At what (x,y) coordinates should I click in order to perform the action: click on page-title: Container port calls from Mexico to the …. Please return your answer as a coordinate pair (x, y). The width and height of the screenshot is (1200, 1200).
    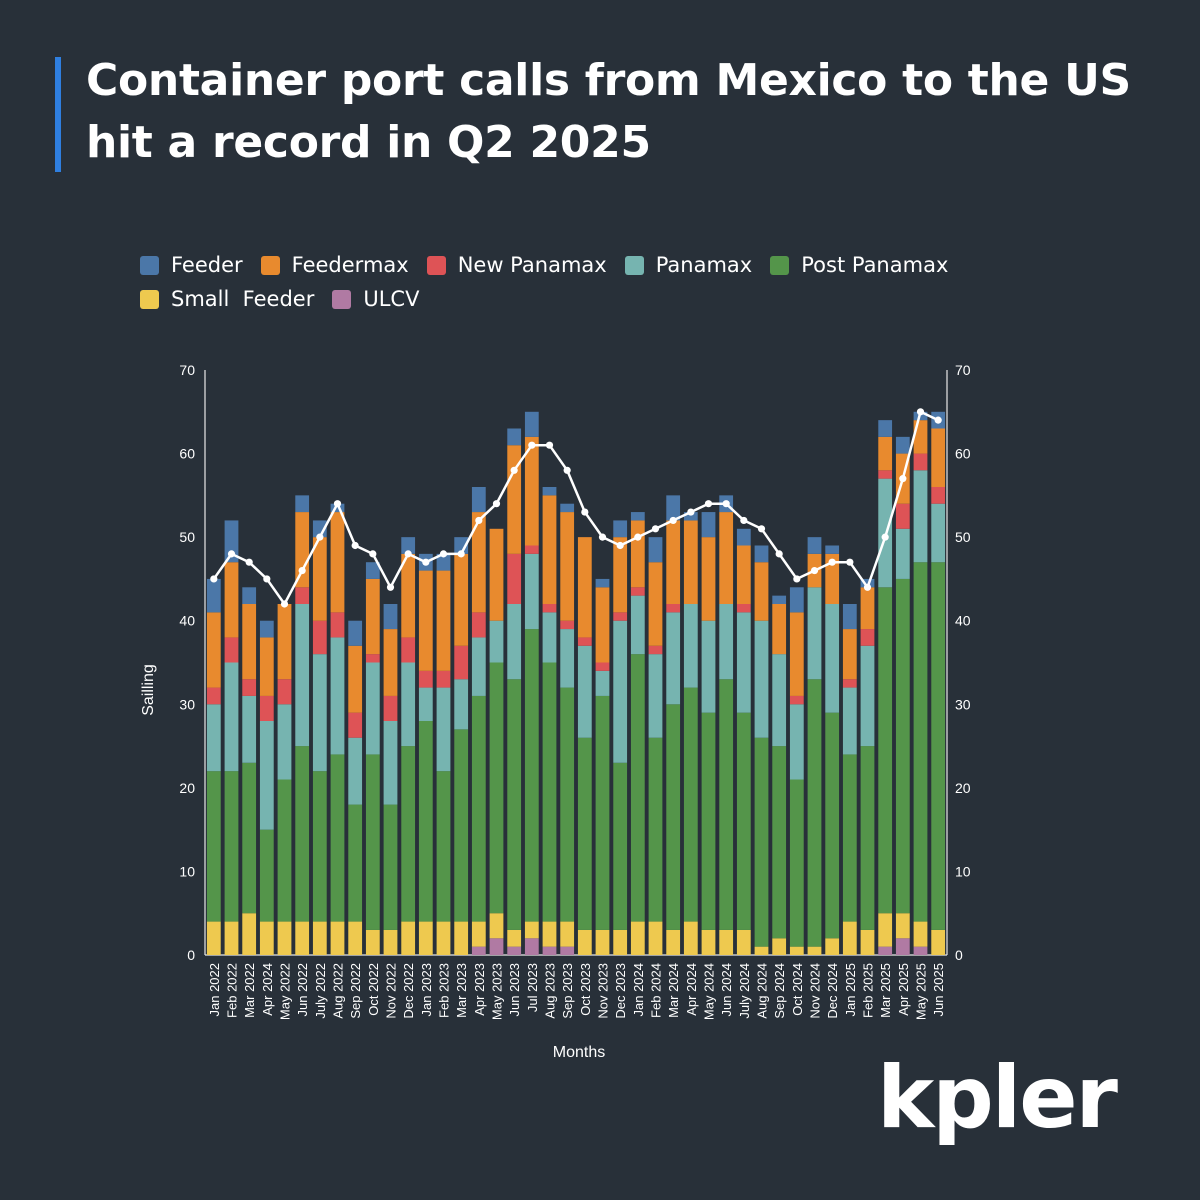
    Looking at the image, I should click on (608, 111).